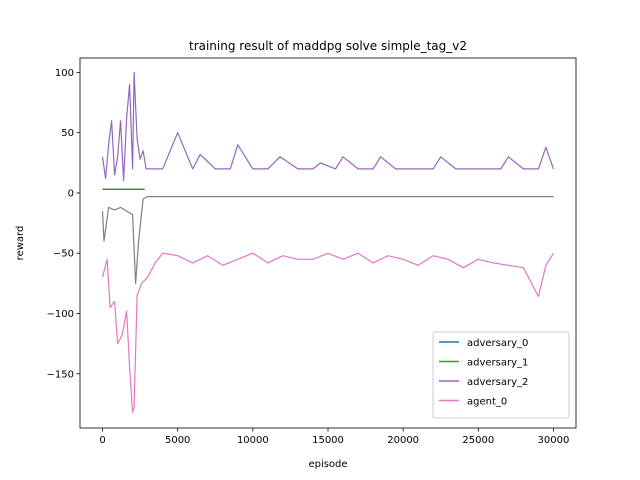 Image resolution: width=640 pixels, height=480 pixels. I want to click on y-tick-label: −100, so click(60, 314).